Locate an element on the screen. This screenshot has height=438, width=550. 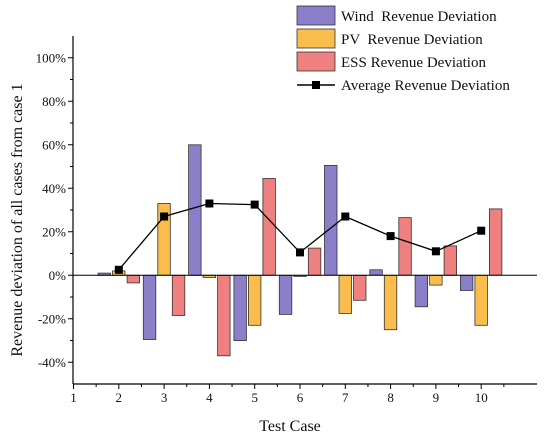
y-tick-label: 80% is located at coordinates (54, 101).